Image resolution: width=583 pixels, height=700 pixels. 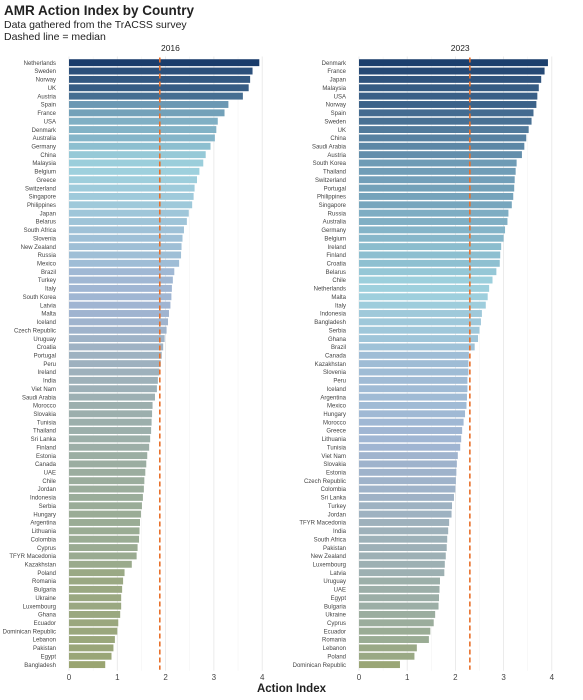 What do you see at coordinates (143, 130) in the screenshot?
I see `bar-denmark` at bounding box center [143, 130].